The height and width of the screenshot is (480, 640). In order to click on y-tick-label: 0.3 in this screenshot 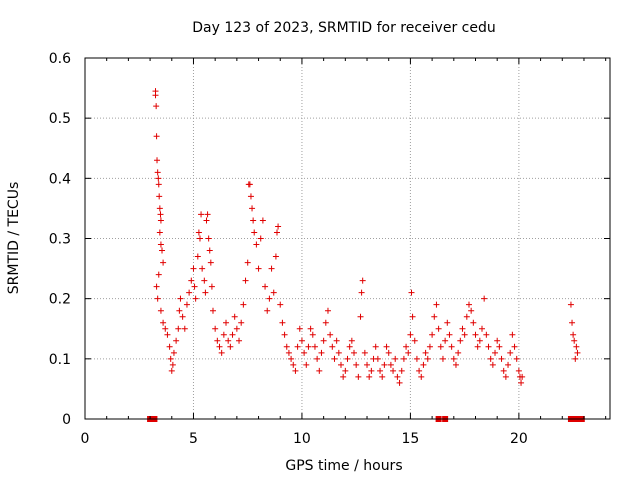, I will do `click(60, 240)`.